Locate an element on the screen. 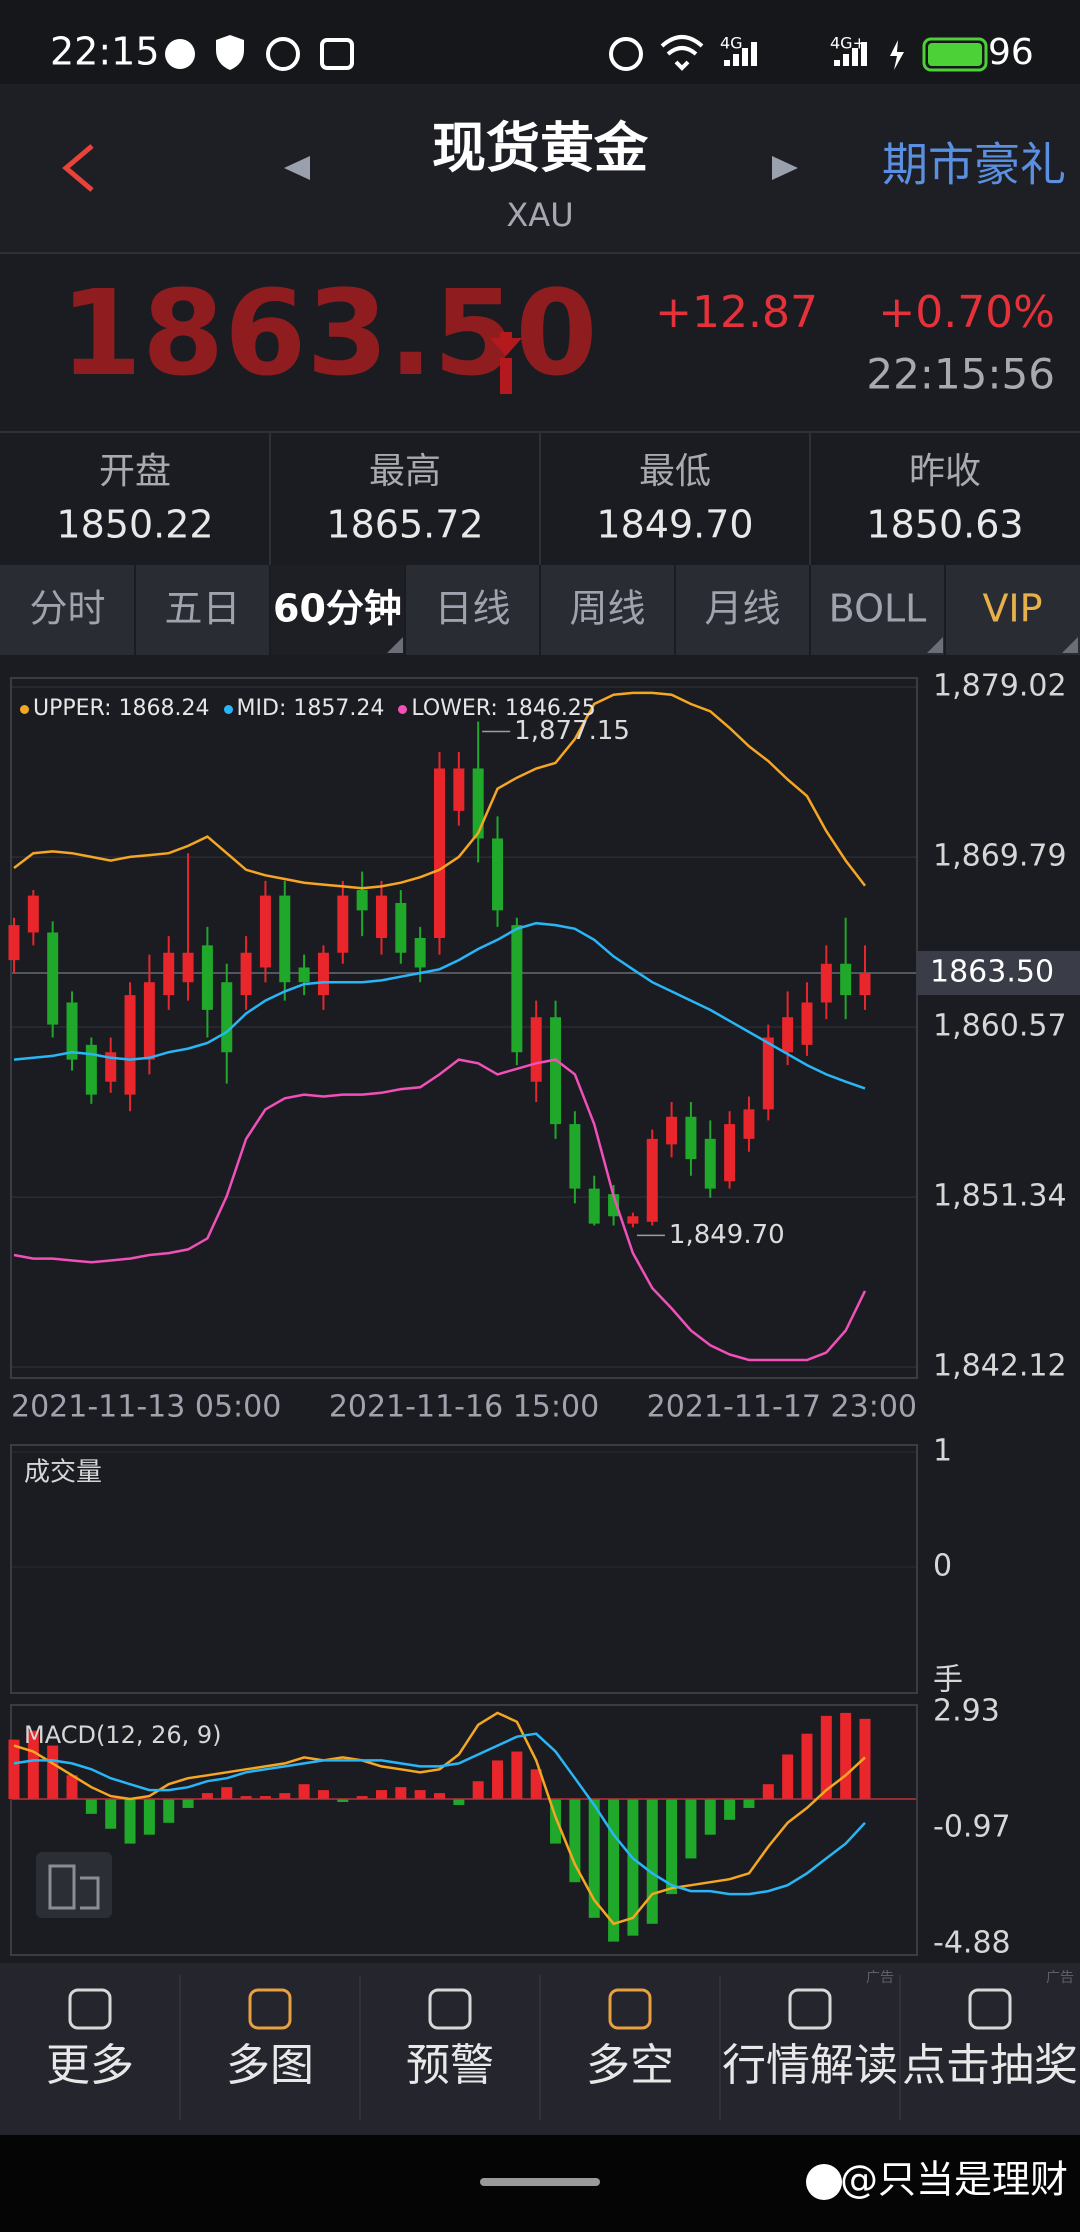  tab: 60分钟 is located at coordinates (337, 609).